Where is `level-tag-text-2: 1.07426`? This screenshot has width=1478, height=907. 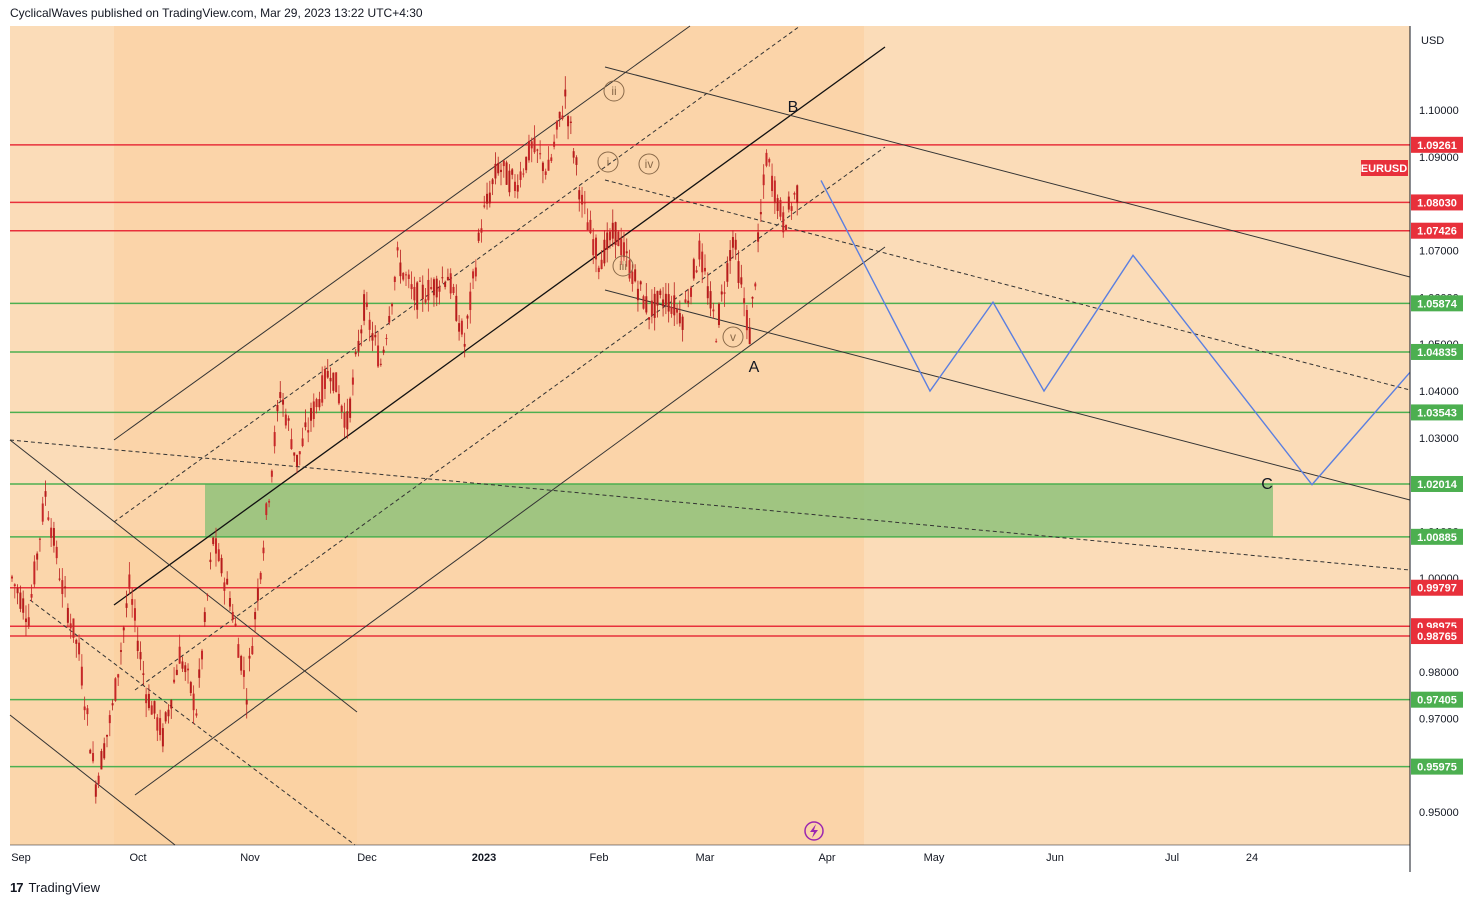 level-tag-text-2: 1.07426 is located at coordinates (1437, 232).